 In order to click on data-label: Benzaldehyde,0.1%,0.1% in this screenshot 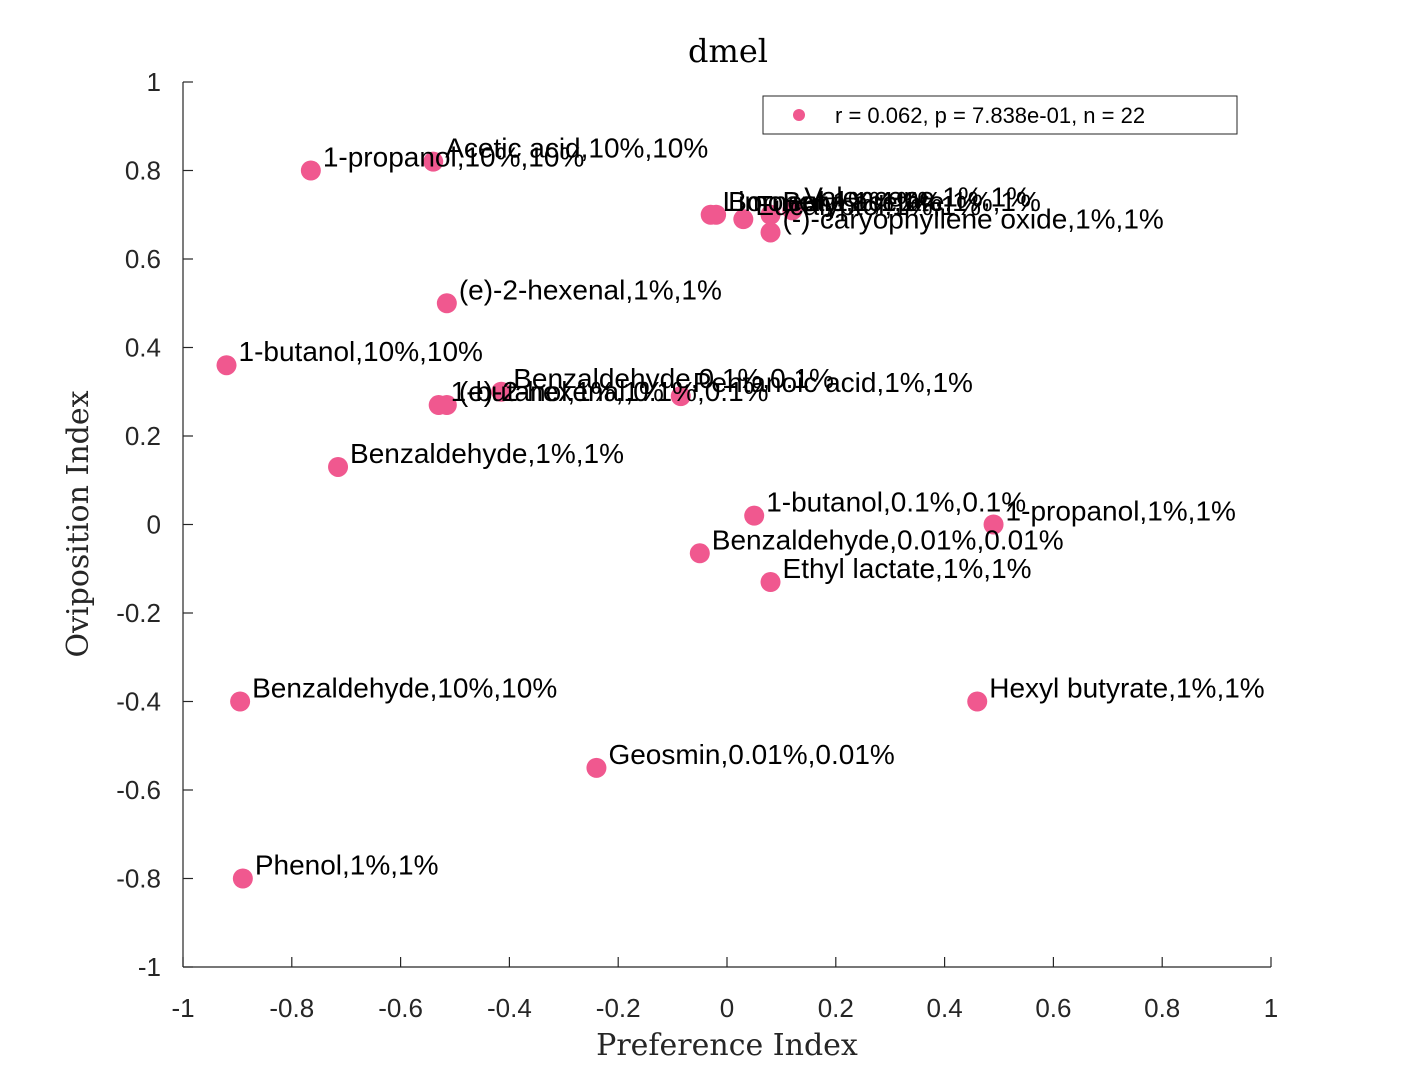, I will do `click(673, 378)`.